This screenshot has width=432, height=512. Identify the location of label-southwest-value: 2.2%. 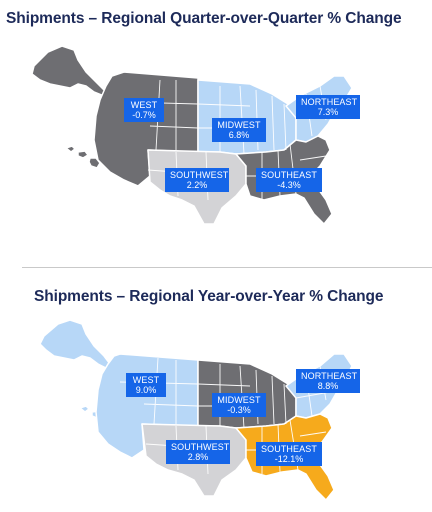
(197, 185).